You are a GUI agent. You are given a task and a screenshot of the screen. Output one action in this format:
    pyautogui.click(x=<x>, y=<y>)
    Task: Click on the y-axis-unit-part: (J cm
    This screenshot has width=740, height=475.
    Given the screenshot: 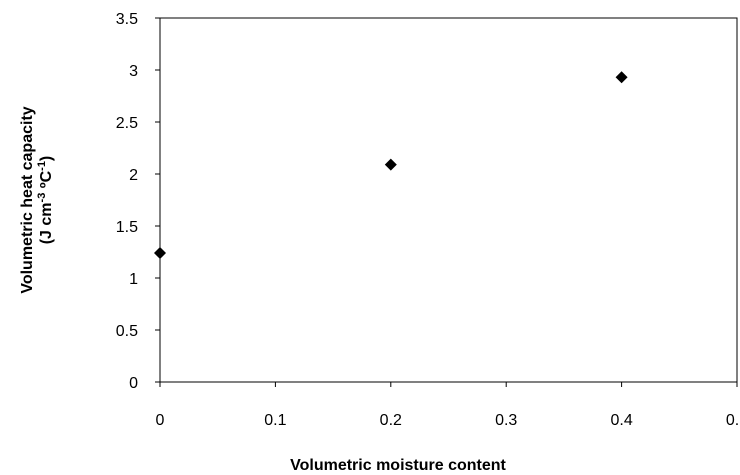 What is the action you would take?
    pyautogui.click(x=46, y=223)
    